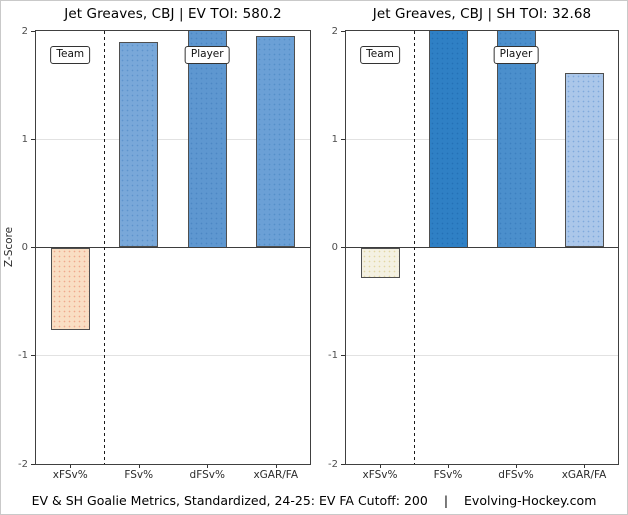  What do you see at coordinates (530, 500) in the screenshot?
I see `caption-site: Evolving-Hockey.com` at bounding box center [530, 500].